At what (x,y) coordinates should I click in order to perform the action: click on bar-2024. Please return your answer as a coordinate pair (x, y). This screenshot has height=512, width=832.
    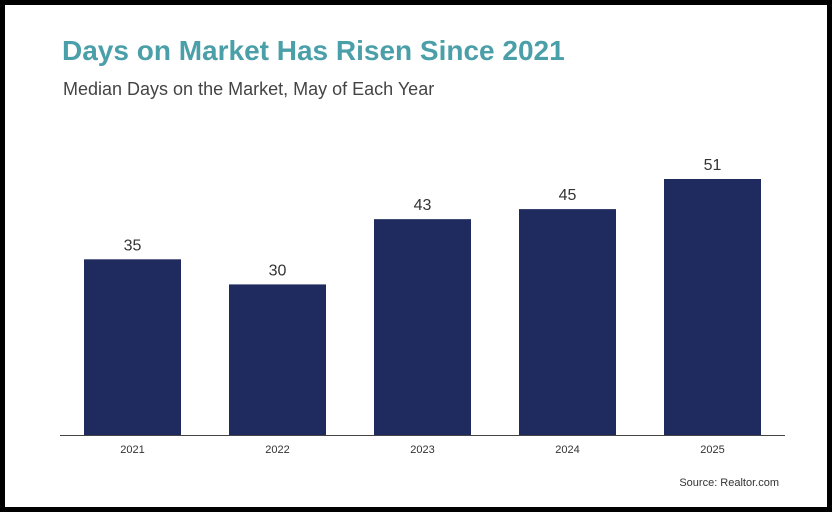
    Looking at the image, I should click on (567, 322).